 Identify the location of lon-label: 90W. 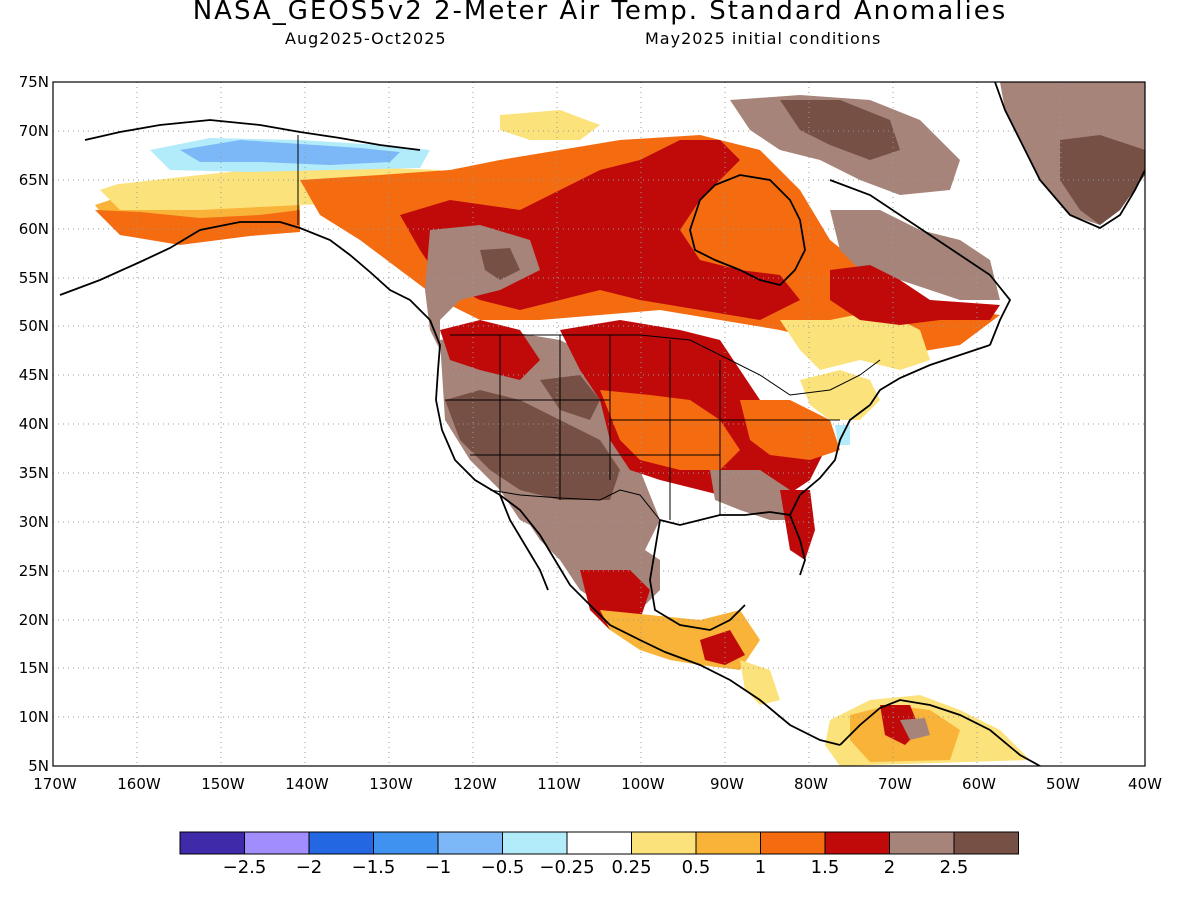
(727, 784).